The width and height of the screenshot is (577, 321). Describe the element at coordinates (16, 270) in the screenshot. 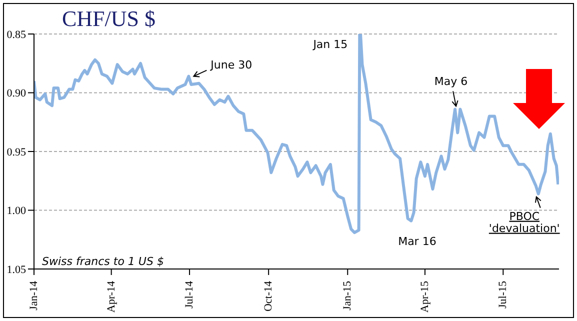

I see `y-tick-label: 1.05` at that location.